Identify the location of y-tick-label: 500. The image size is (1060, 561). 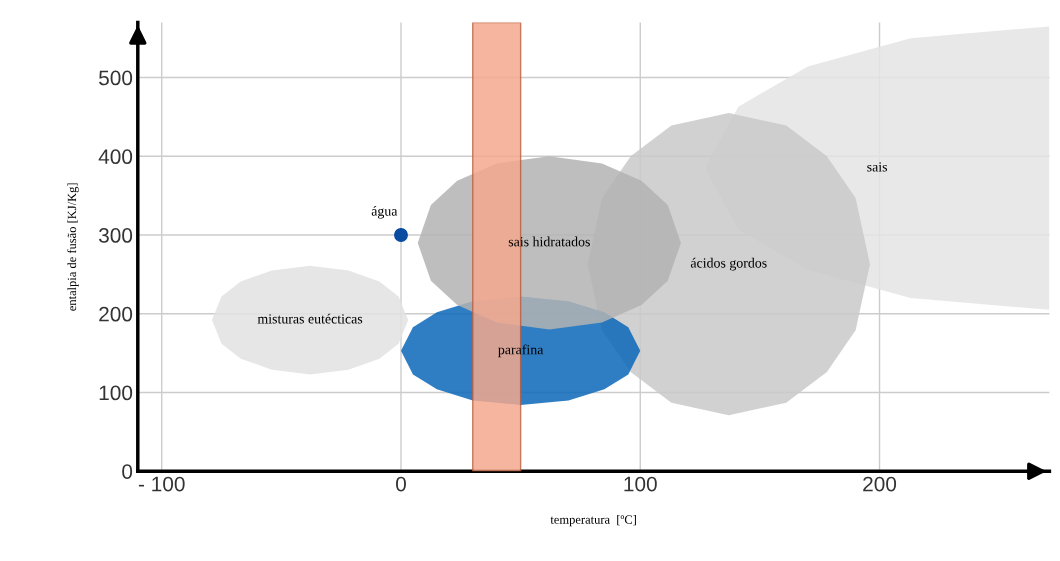
(116, 78).